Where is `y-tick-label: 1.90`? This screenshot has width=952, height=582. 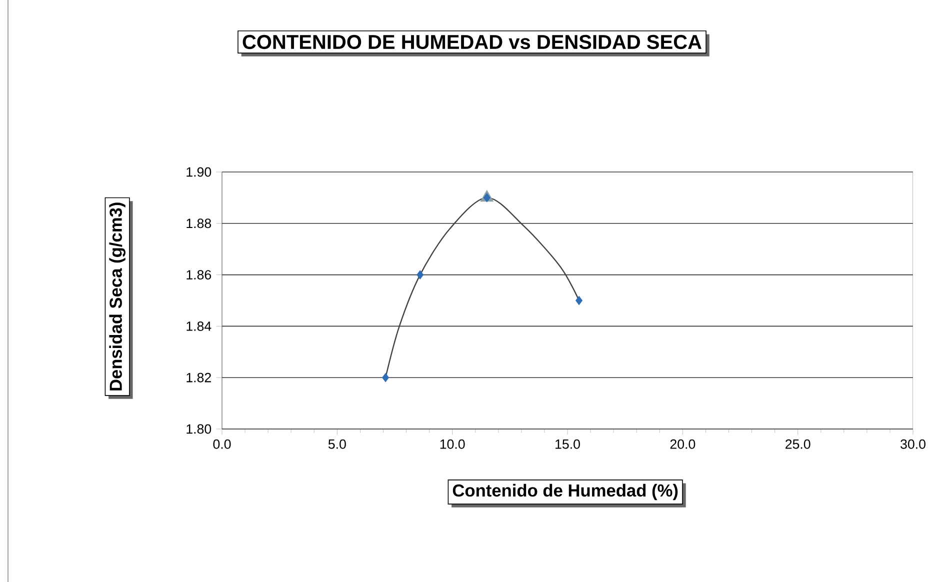
y-tick-label: 1.90 is located at coordinates (199, 172).